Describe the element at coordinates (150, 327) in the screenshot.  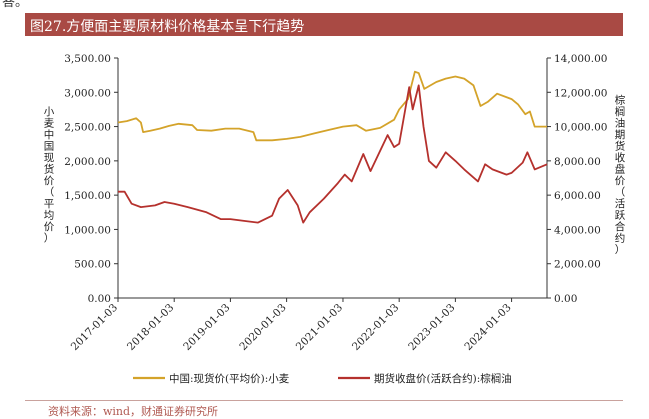
I see `x-tick-label: 2018-01-03` at that location.